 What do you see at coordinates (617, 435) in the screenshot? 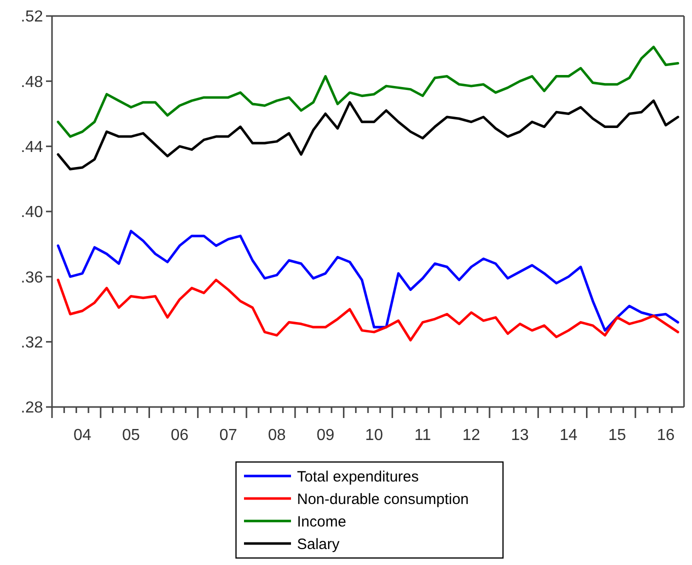
I see `x-tick-label: 15` at bounding box center [617, 435].